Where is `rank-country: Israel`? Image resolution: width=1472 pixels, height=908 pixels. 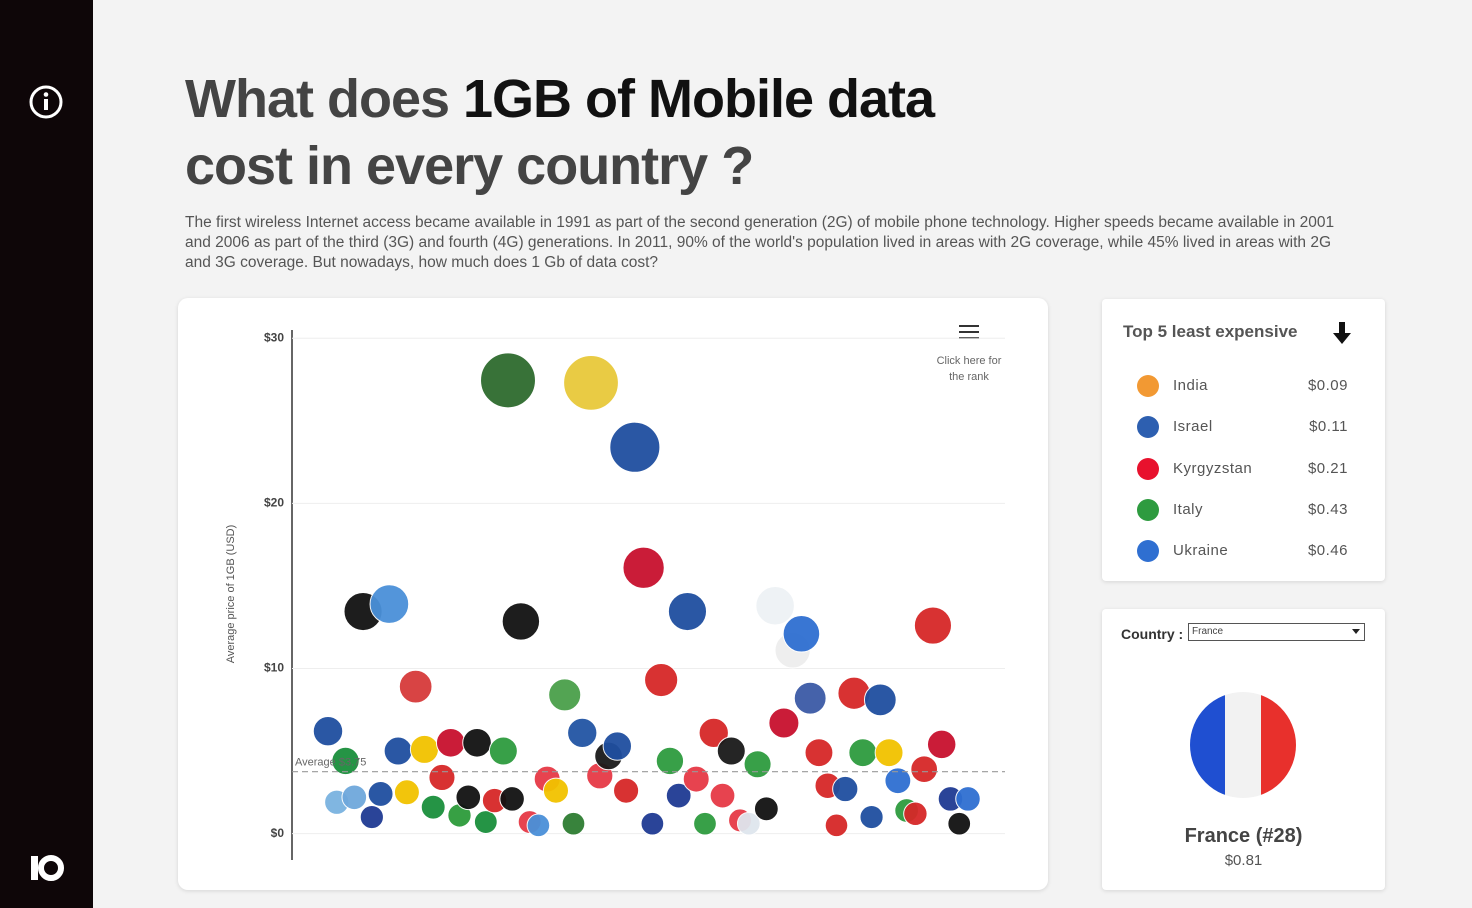
rank-country: Israel is located at coordinates (1193, 427).